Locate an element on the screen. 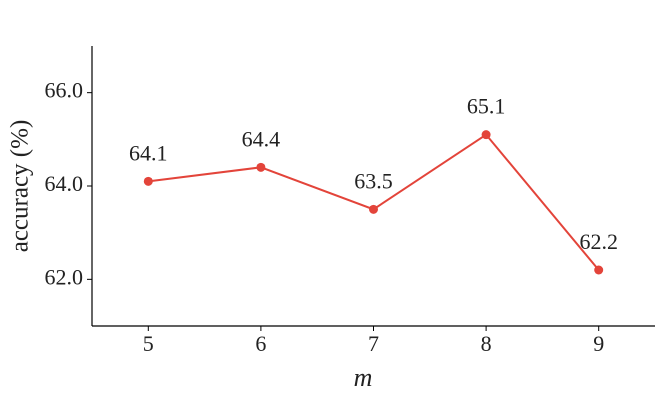  x-axis-label: m is located at coordinates (363, 377).